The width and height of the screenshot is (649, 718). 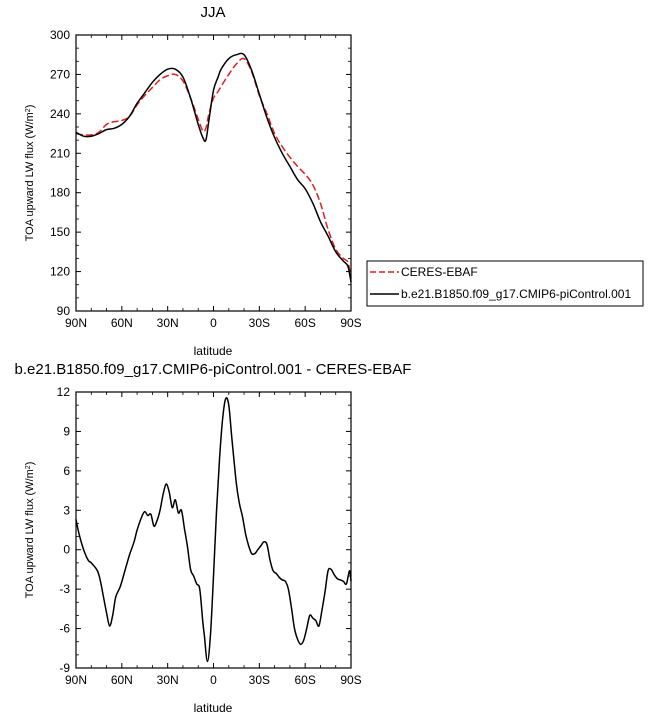 I want to click on legend-box, so click(x=505, y=283).